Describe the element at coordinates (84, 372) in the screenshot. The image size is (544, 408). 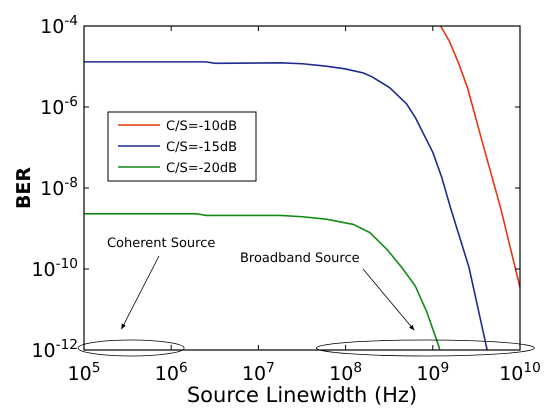
I see `x-tick-label: 10$^{5}$` at that location.